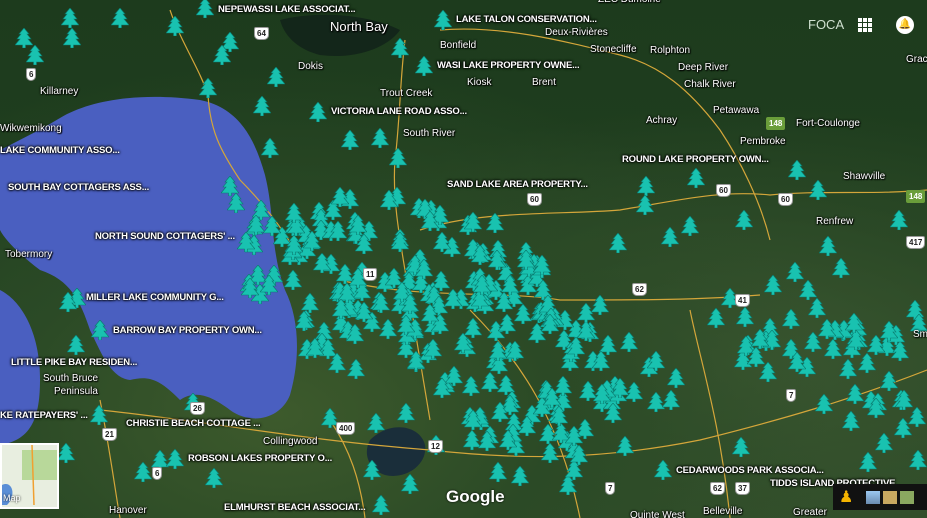 The width and height of the screenshot is (927, 518). Describe the element at coordinates (846, 497) in the screenshot. I see `pegman-icon: ♟` at that location.